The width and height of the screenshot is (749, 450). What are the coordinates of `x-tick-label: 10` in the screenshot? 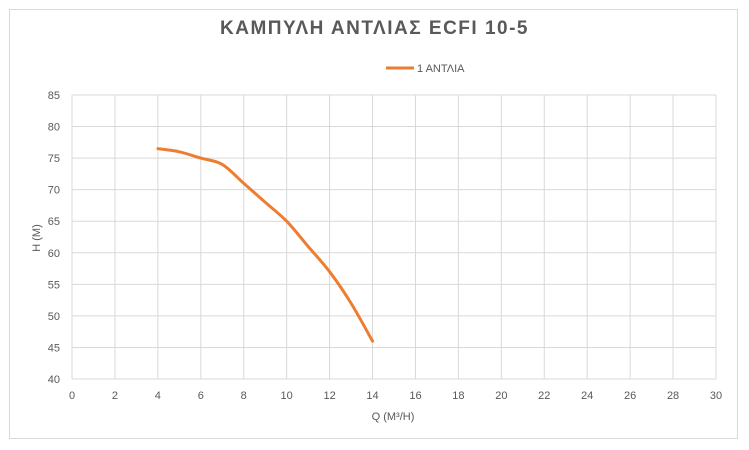 It's located at (287, 396).